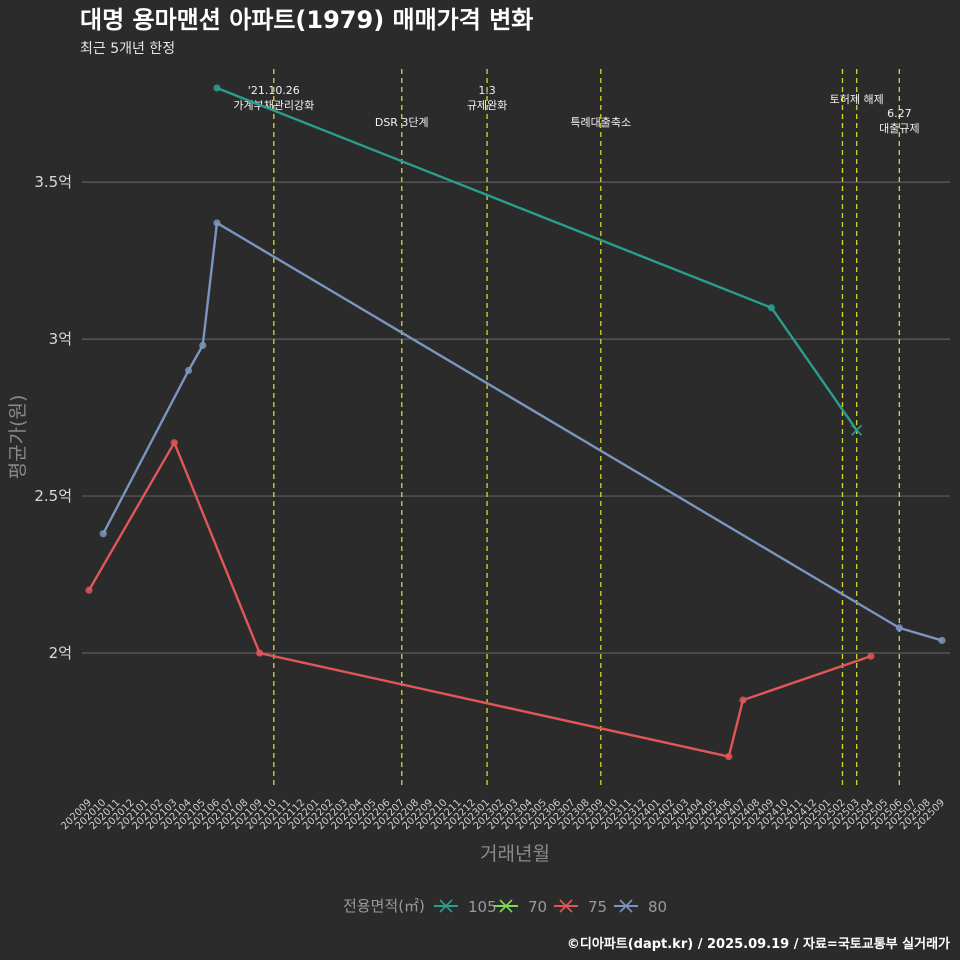 This screenshot has height=960, width=960. Describe the element at coordinates (53, 496) in the screenshot. I see `y-tick-label: 2.5억` at that location.